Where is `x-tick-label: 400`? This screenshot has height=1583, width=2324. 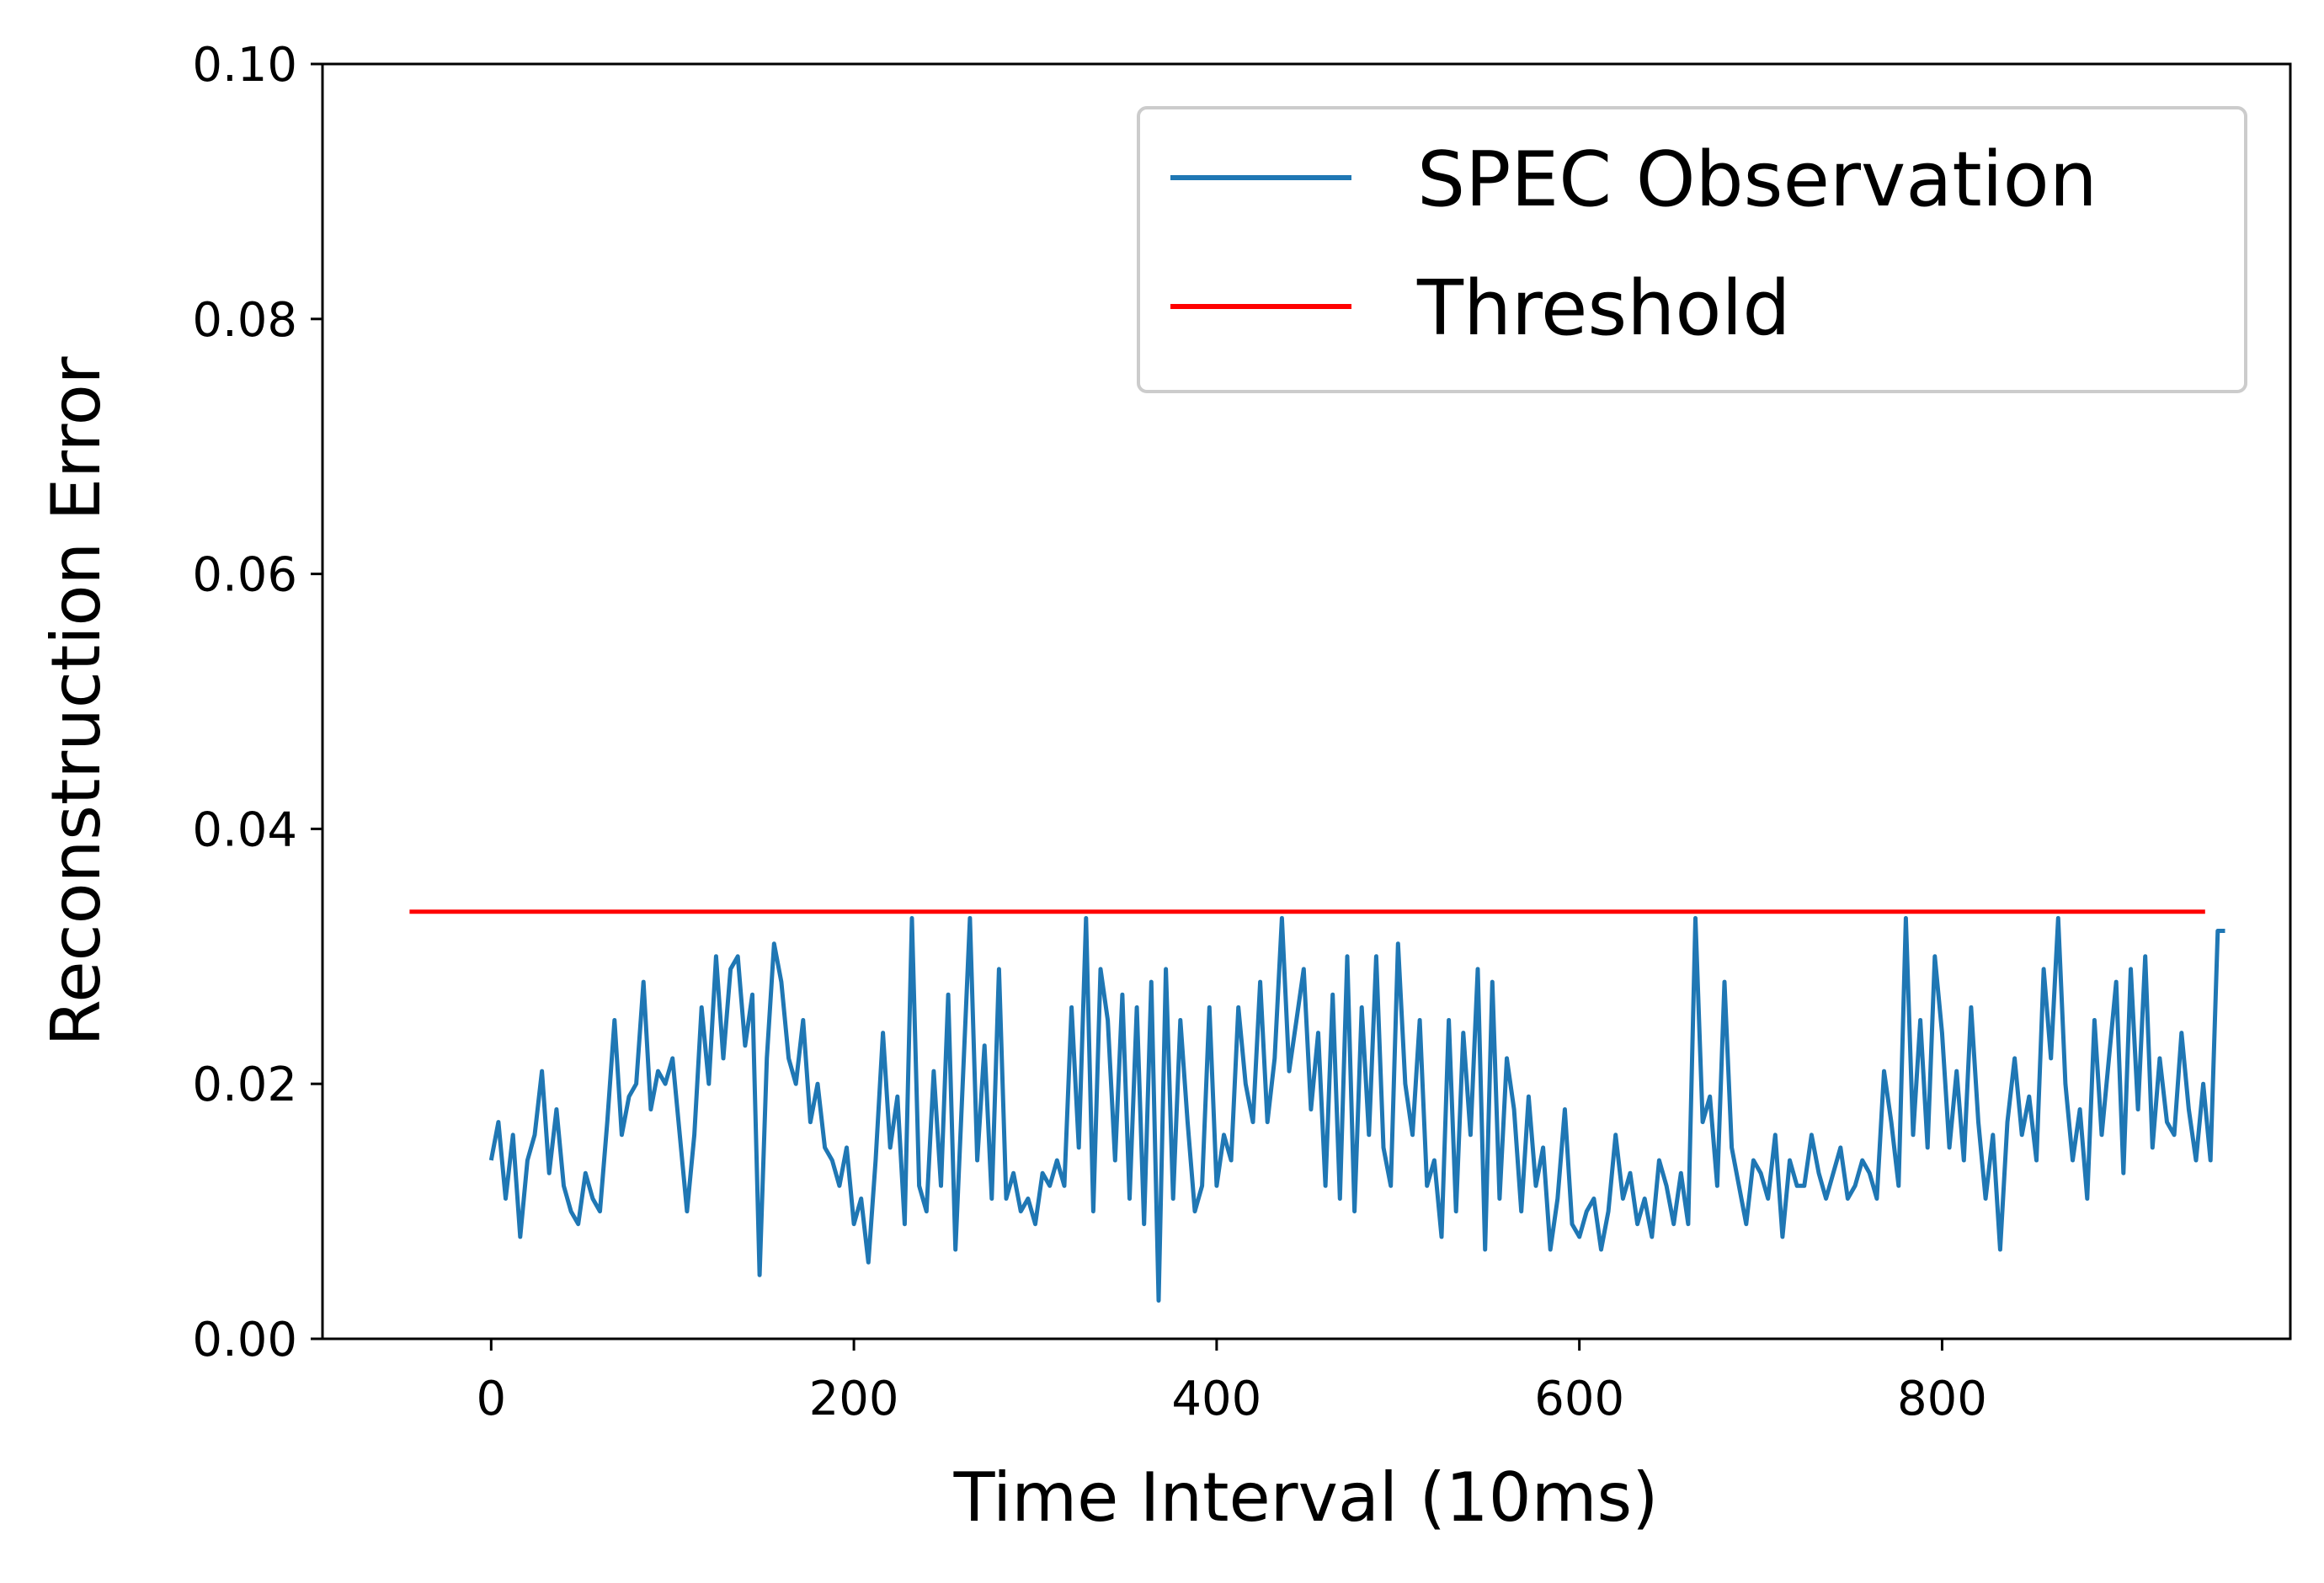 x-tick-label: 400 is located at coordinates (1216, 1399).